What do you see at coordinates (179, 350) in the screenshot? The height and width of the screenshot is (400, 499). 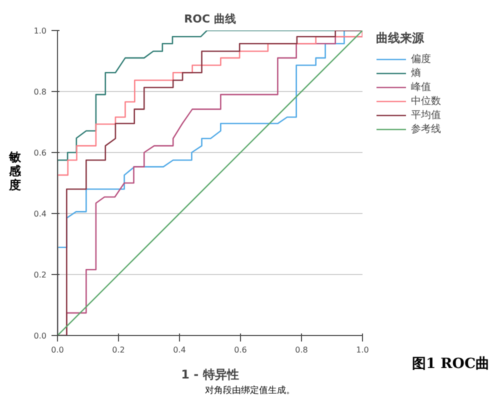 I see `x-tick-label: 0.4` at bounding box center [179, 350].